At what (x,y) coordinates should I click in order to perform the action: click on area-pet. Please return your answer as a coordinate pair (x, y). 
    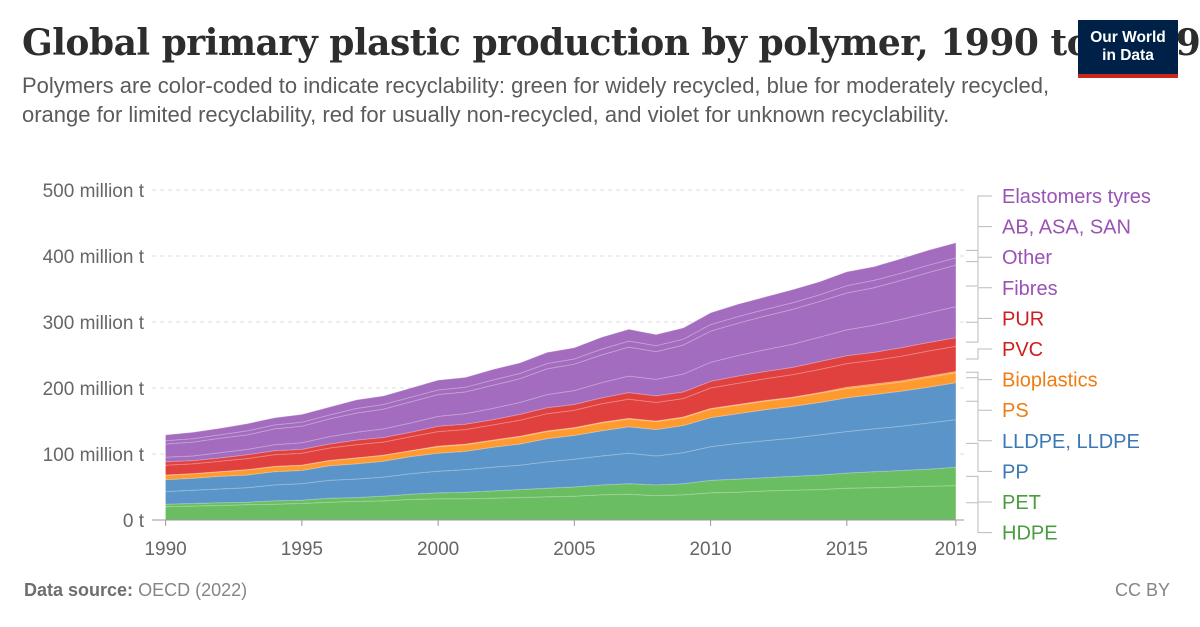
    Looking at the image, I should click on (560, 487).